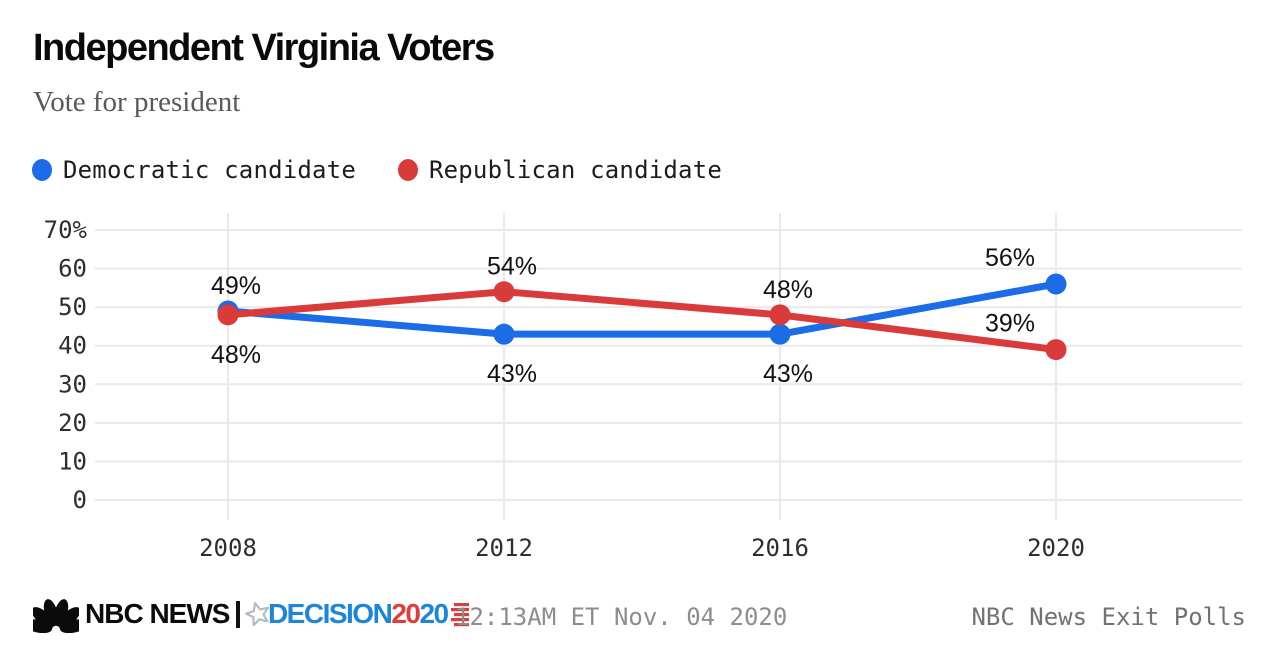  Describe the element at coordinates (330, 613) in the screenshot. I see `decision-wordmark: DECISION` at that location.